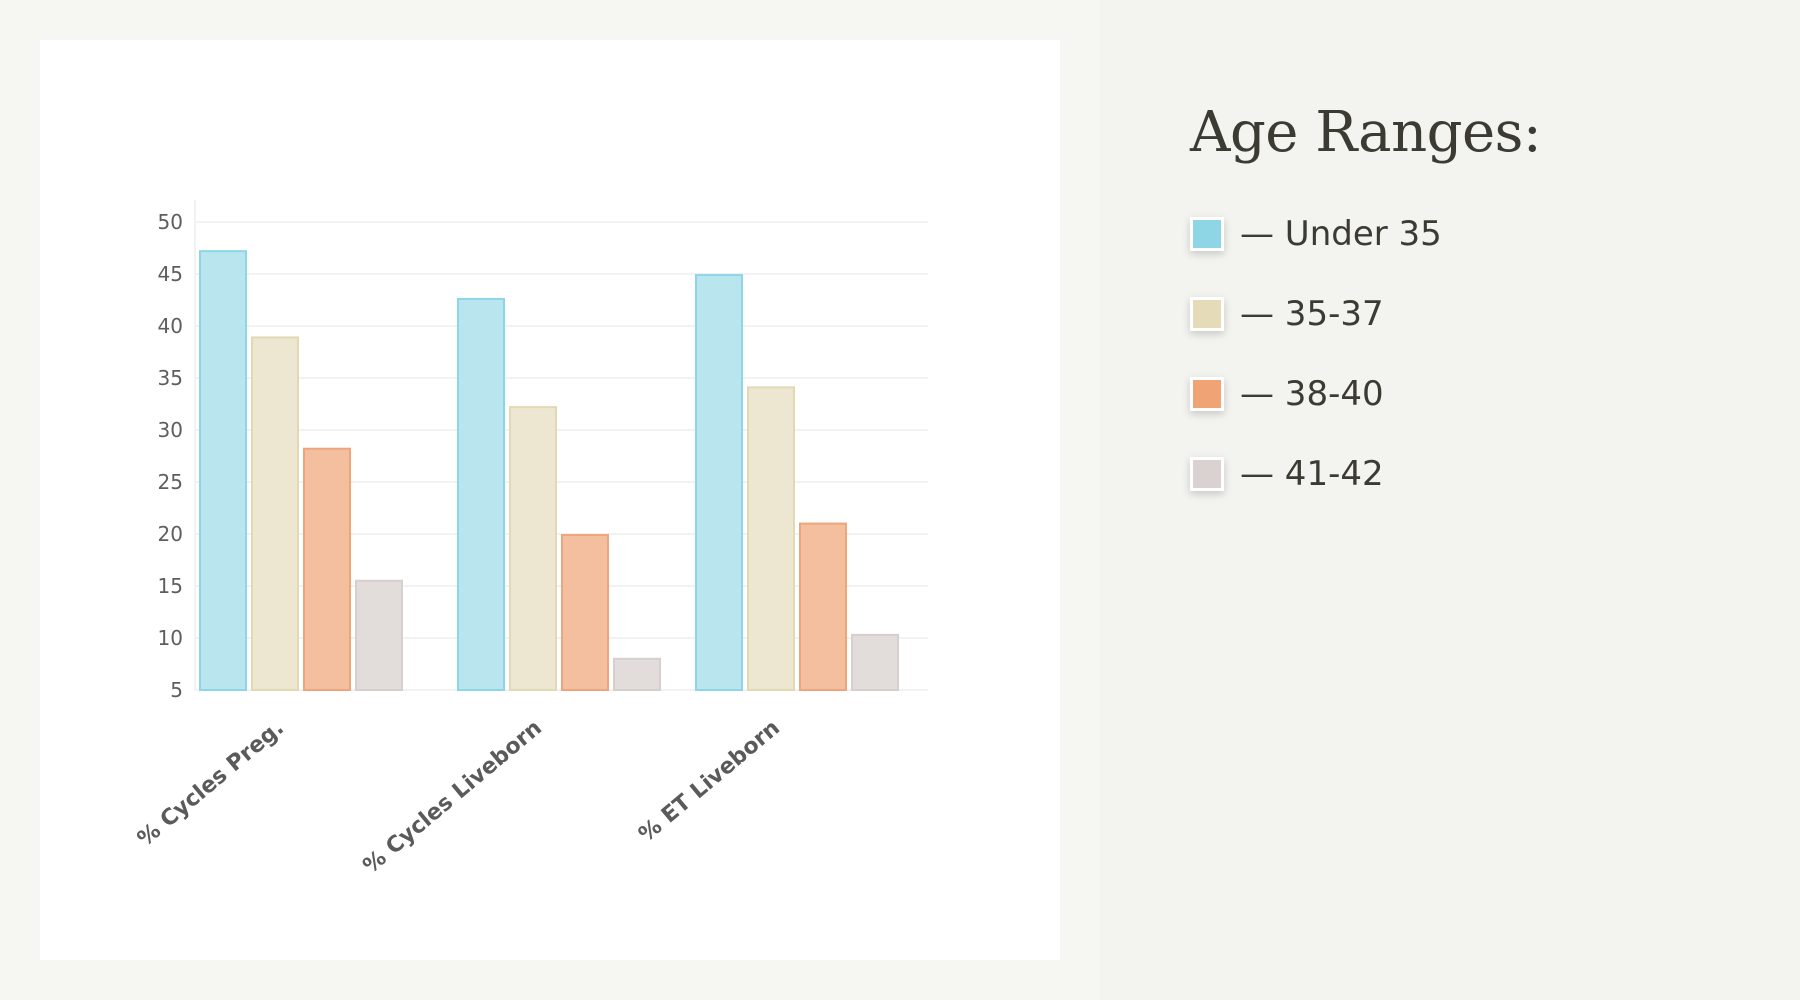 The image size is (1800, 1000). I want to click on y-tick-label: 20, so click(170, 534).